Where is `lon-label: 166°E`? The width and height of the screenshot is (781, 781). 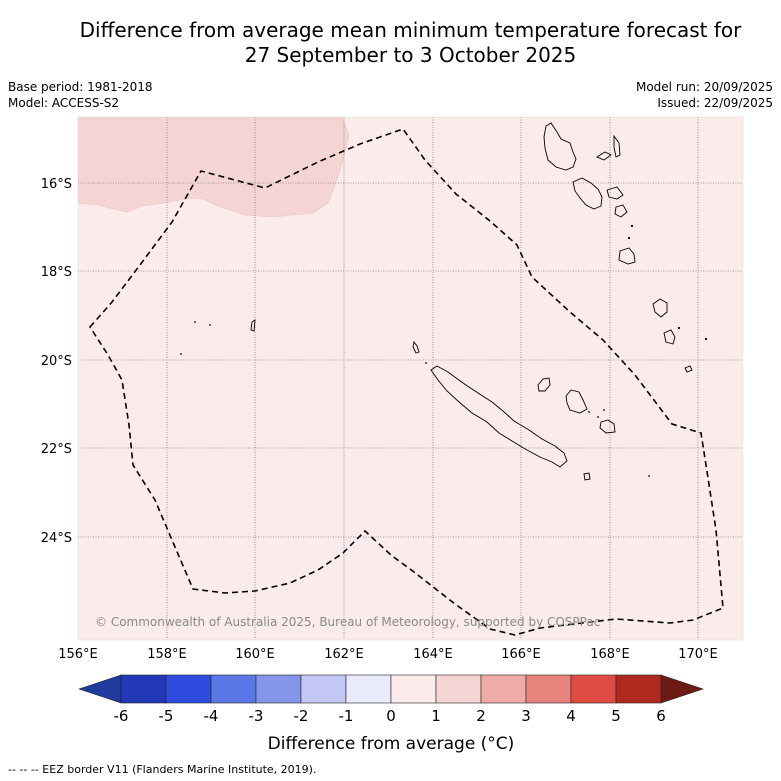
lon-label: 166°E is located at coordinates (521, 654).